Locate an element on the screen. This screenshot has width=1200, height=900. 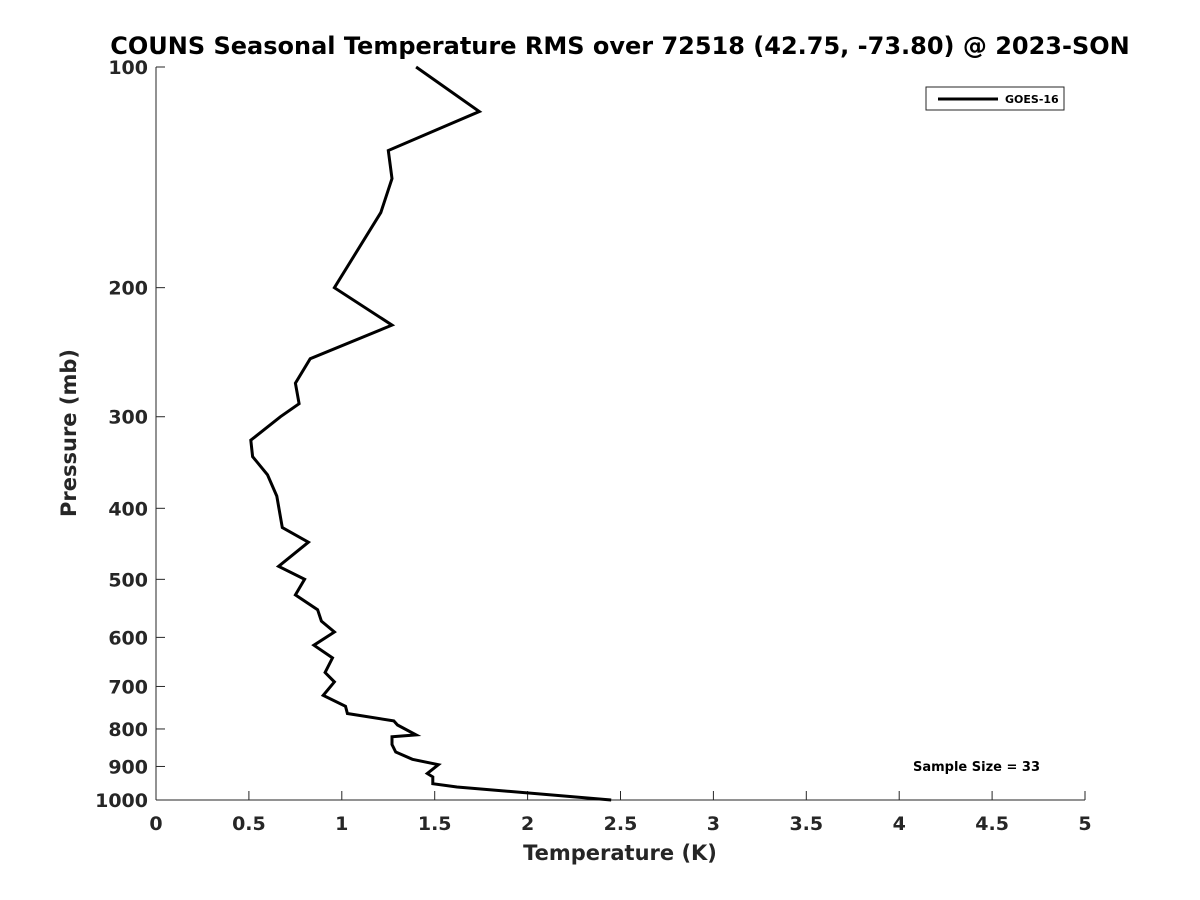
legend: GOES-16 is located at coordinates (995, 98).